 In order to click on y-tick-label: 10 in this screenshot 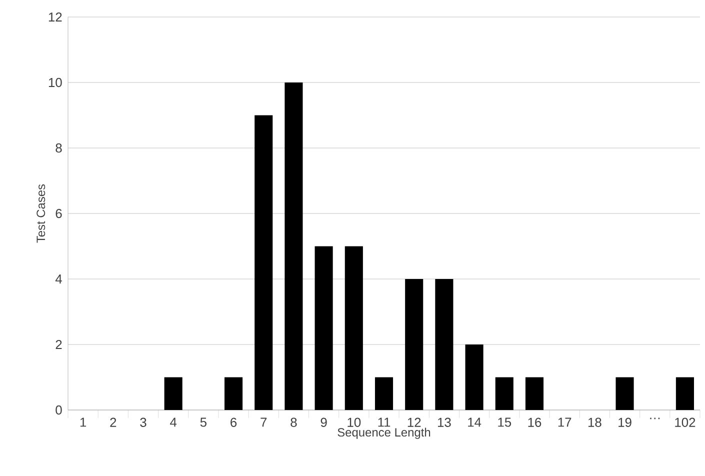, I will do `click(55, 83)`.